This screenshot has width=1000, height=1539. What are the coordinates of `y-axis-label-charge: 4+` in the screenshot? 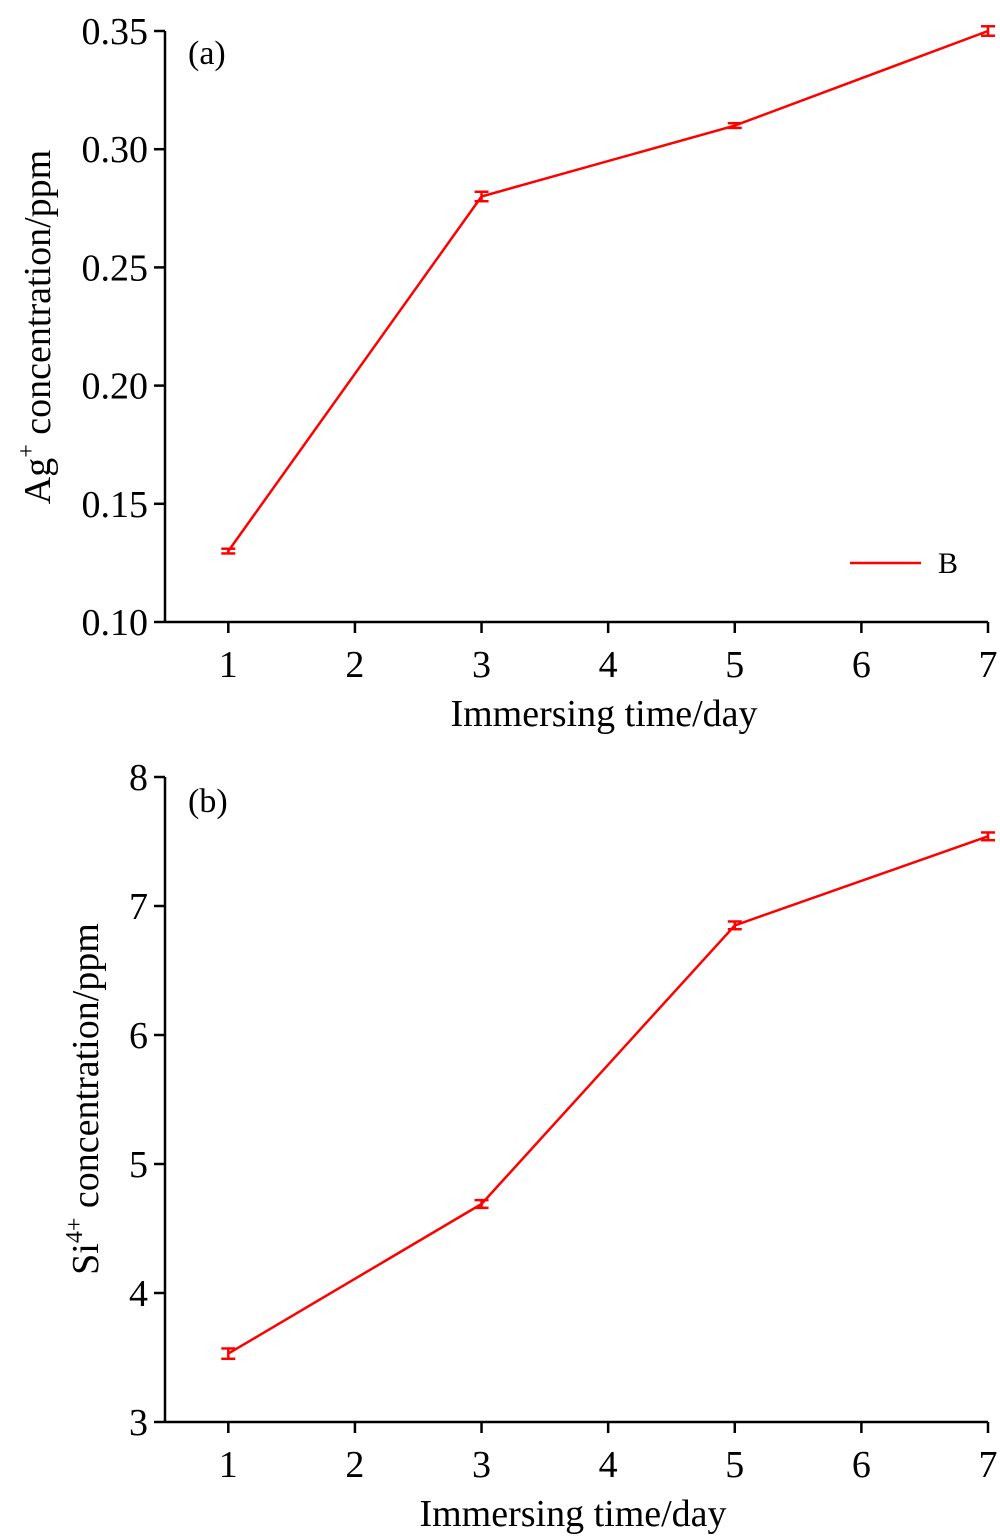 It's located at (75, 1231).